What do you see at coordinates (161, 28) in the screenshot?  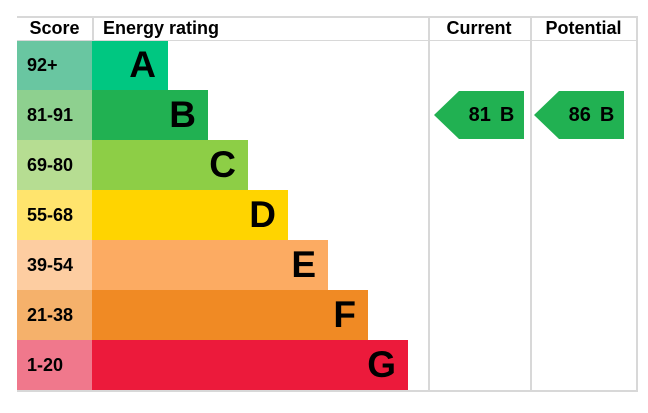 I see `energy-rating-column-header: Energy rating` at bounding box center [161, 28].